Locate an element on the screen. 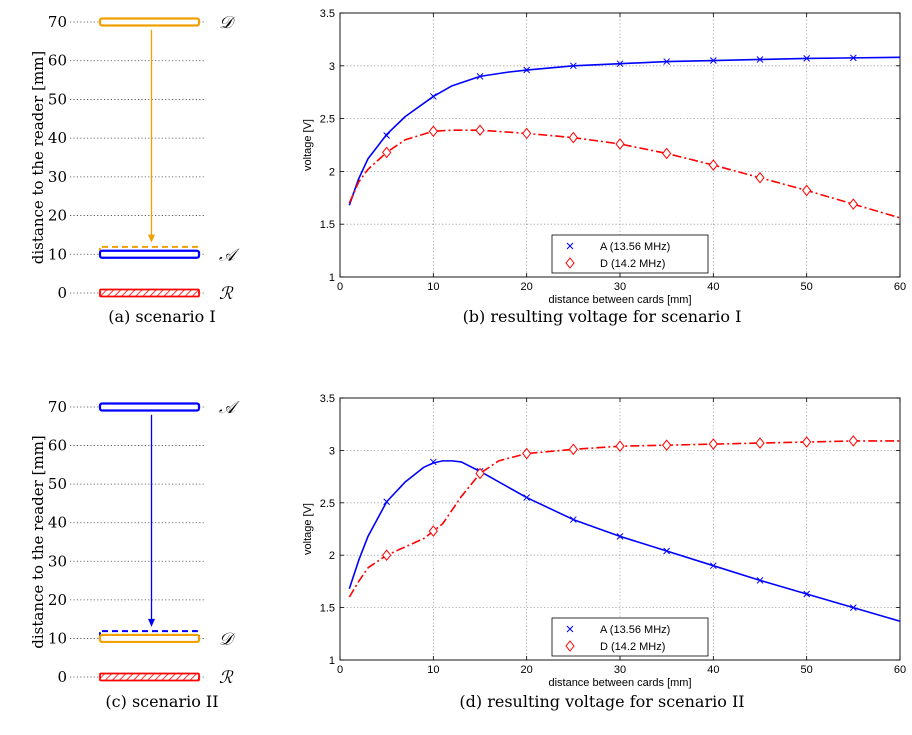  series-line-d is located at coordinates (624, 174).